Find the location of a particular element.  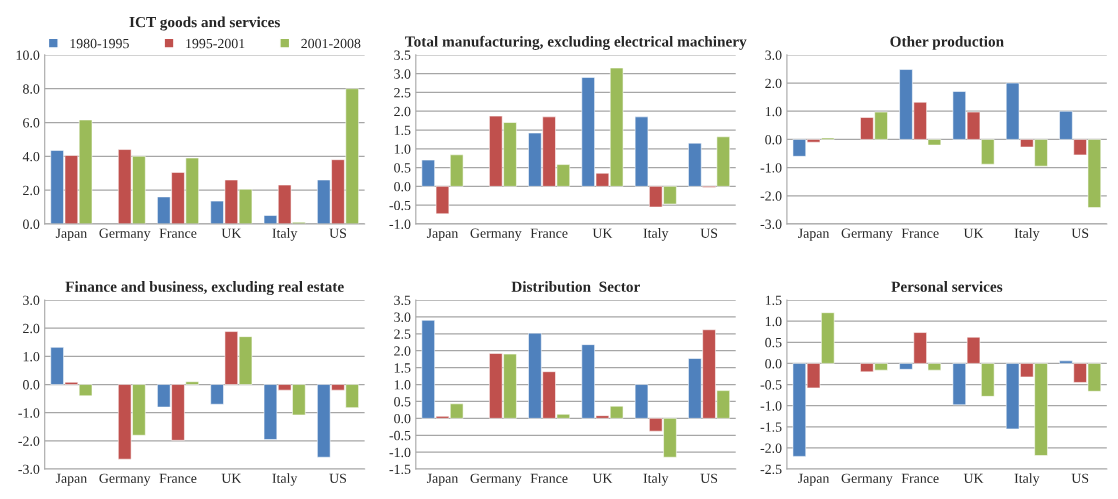

chart-title: Other production is located at coordinates (947, 42).